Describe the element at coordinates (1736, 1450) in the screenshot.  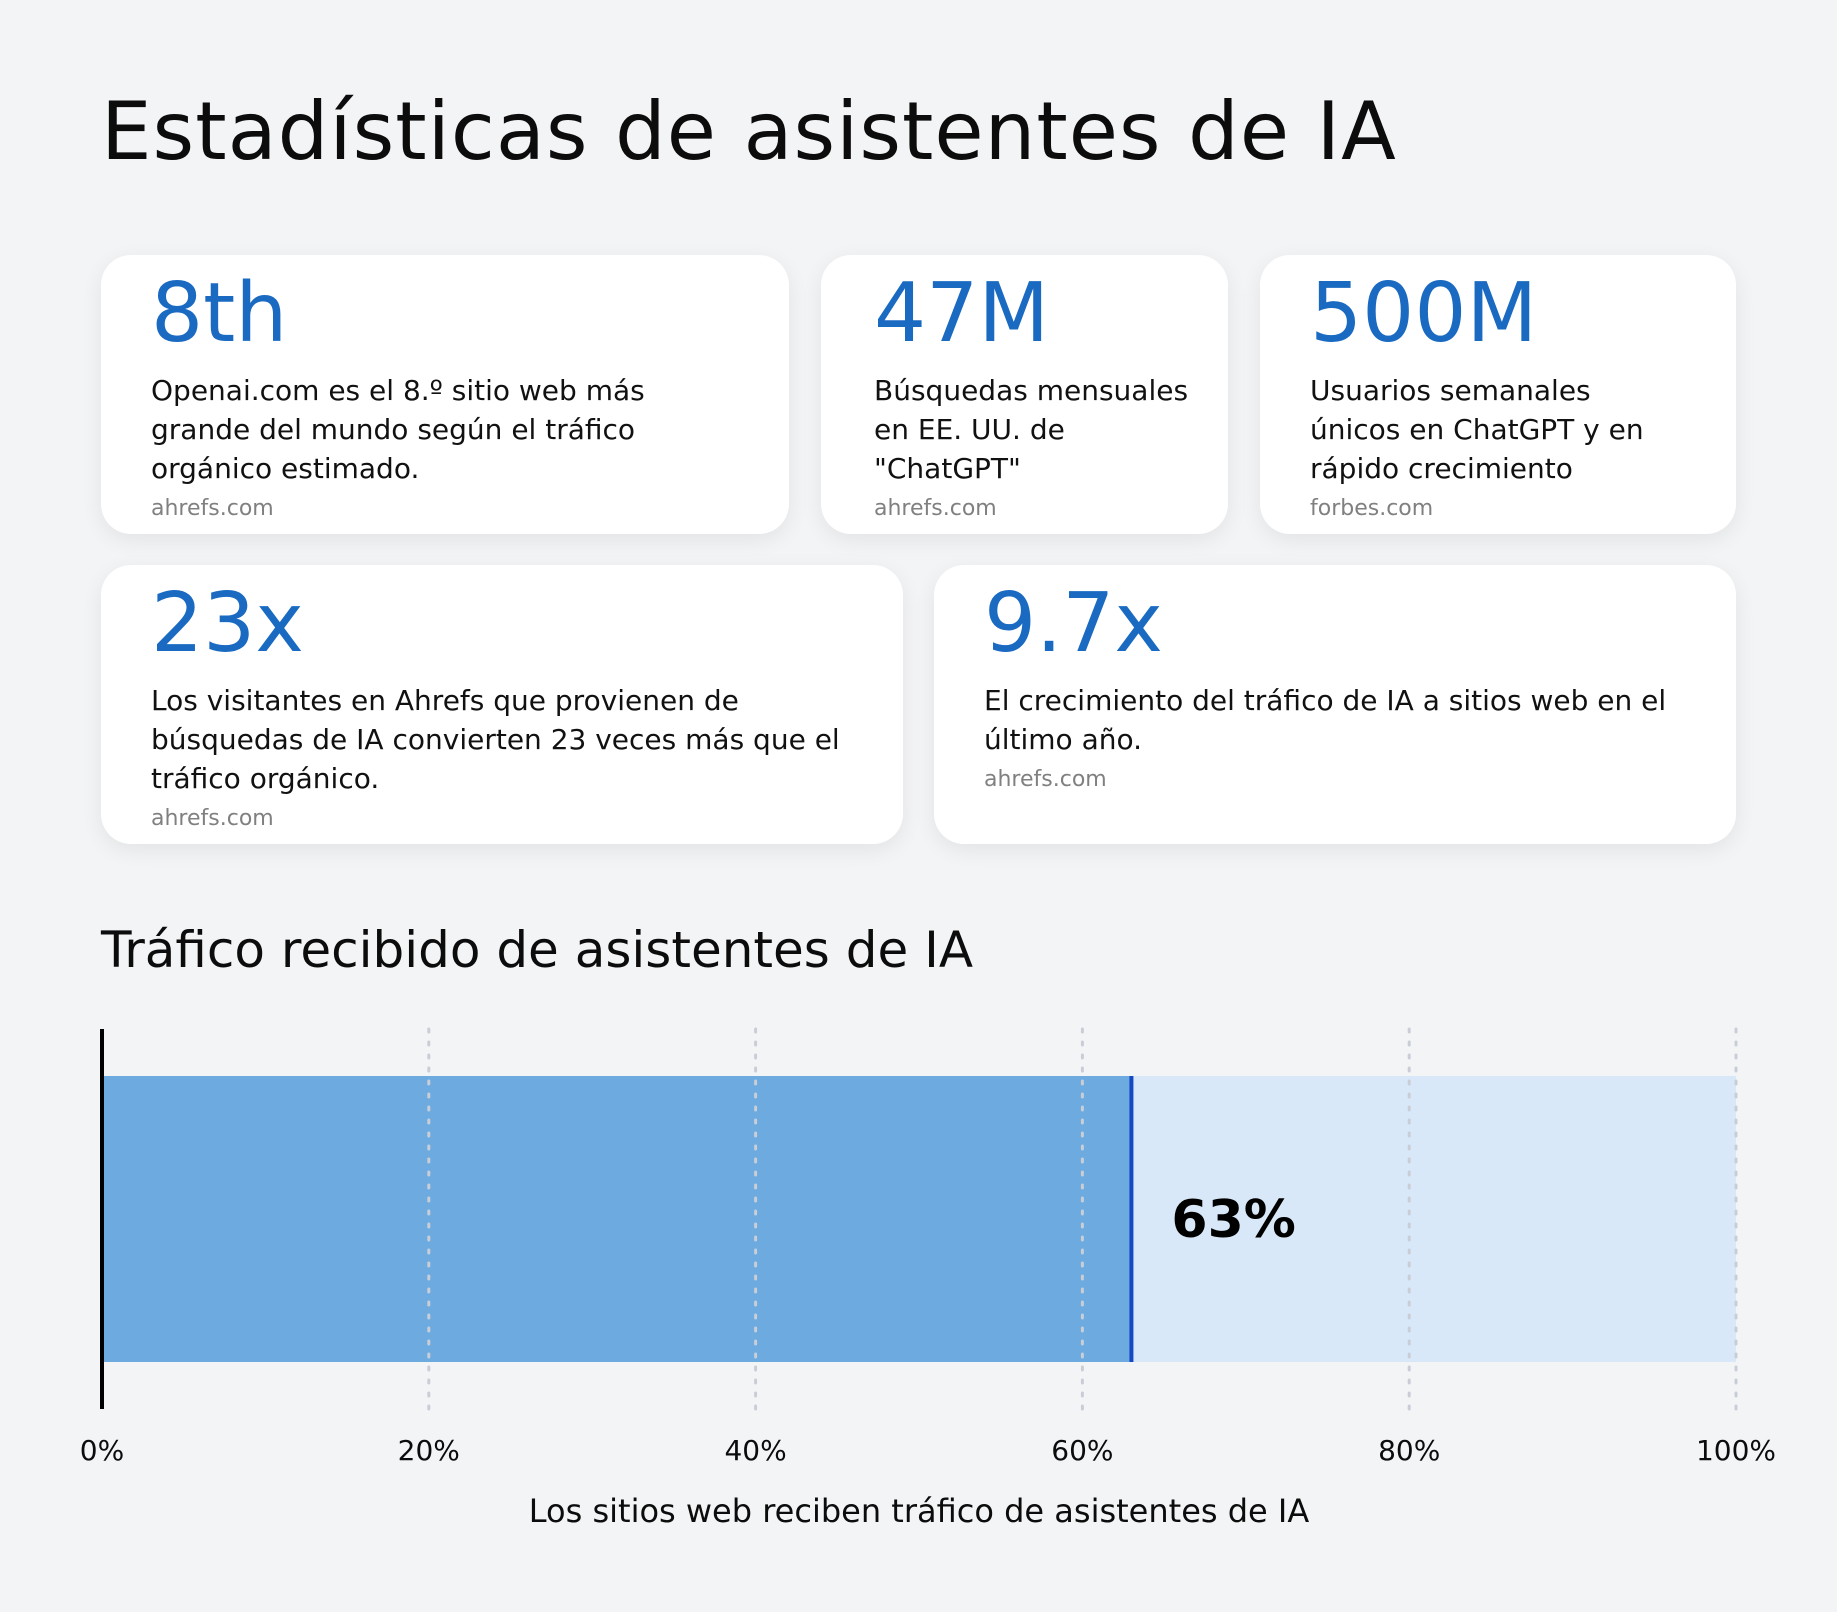
I see `tick-label-100: 100%` at that location.